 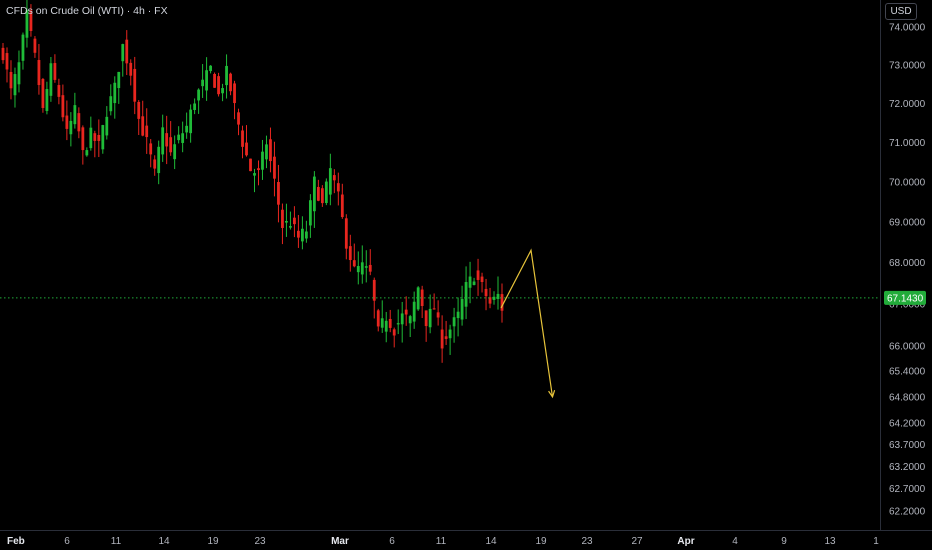 I want to click on time-tick-label: Mar, so click(x=340, y=541).